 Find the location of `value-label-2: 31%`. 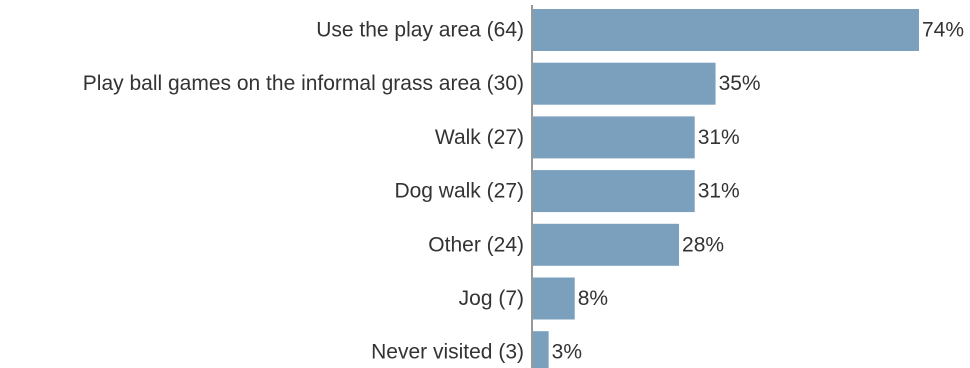

value-label-2: 31% is located at coordinates (719, 137).